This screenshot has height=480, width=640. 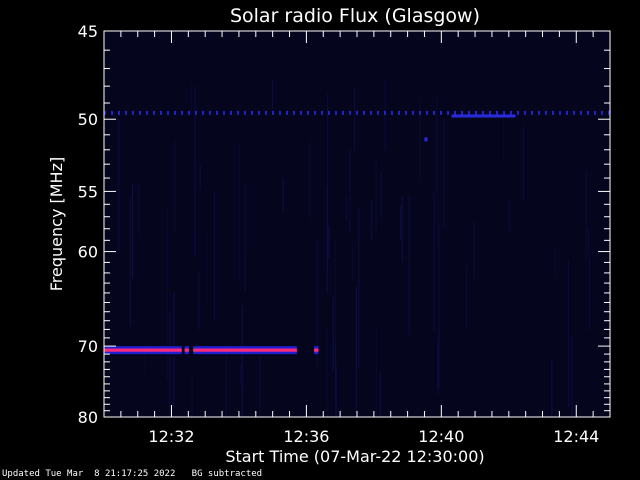 I want to click on y-tick-label: 50, so click(x=88, y=119).